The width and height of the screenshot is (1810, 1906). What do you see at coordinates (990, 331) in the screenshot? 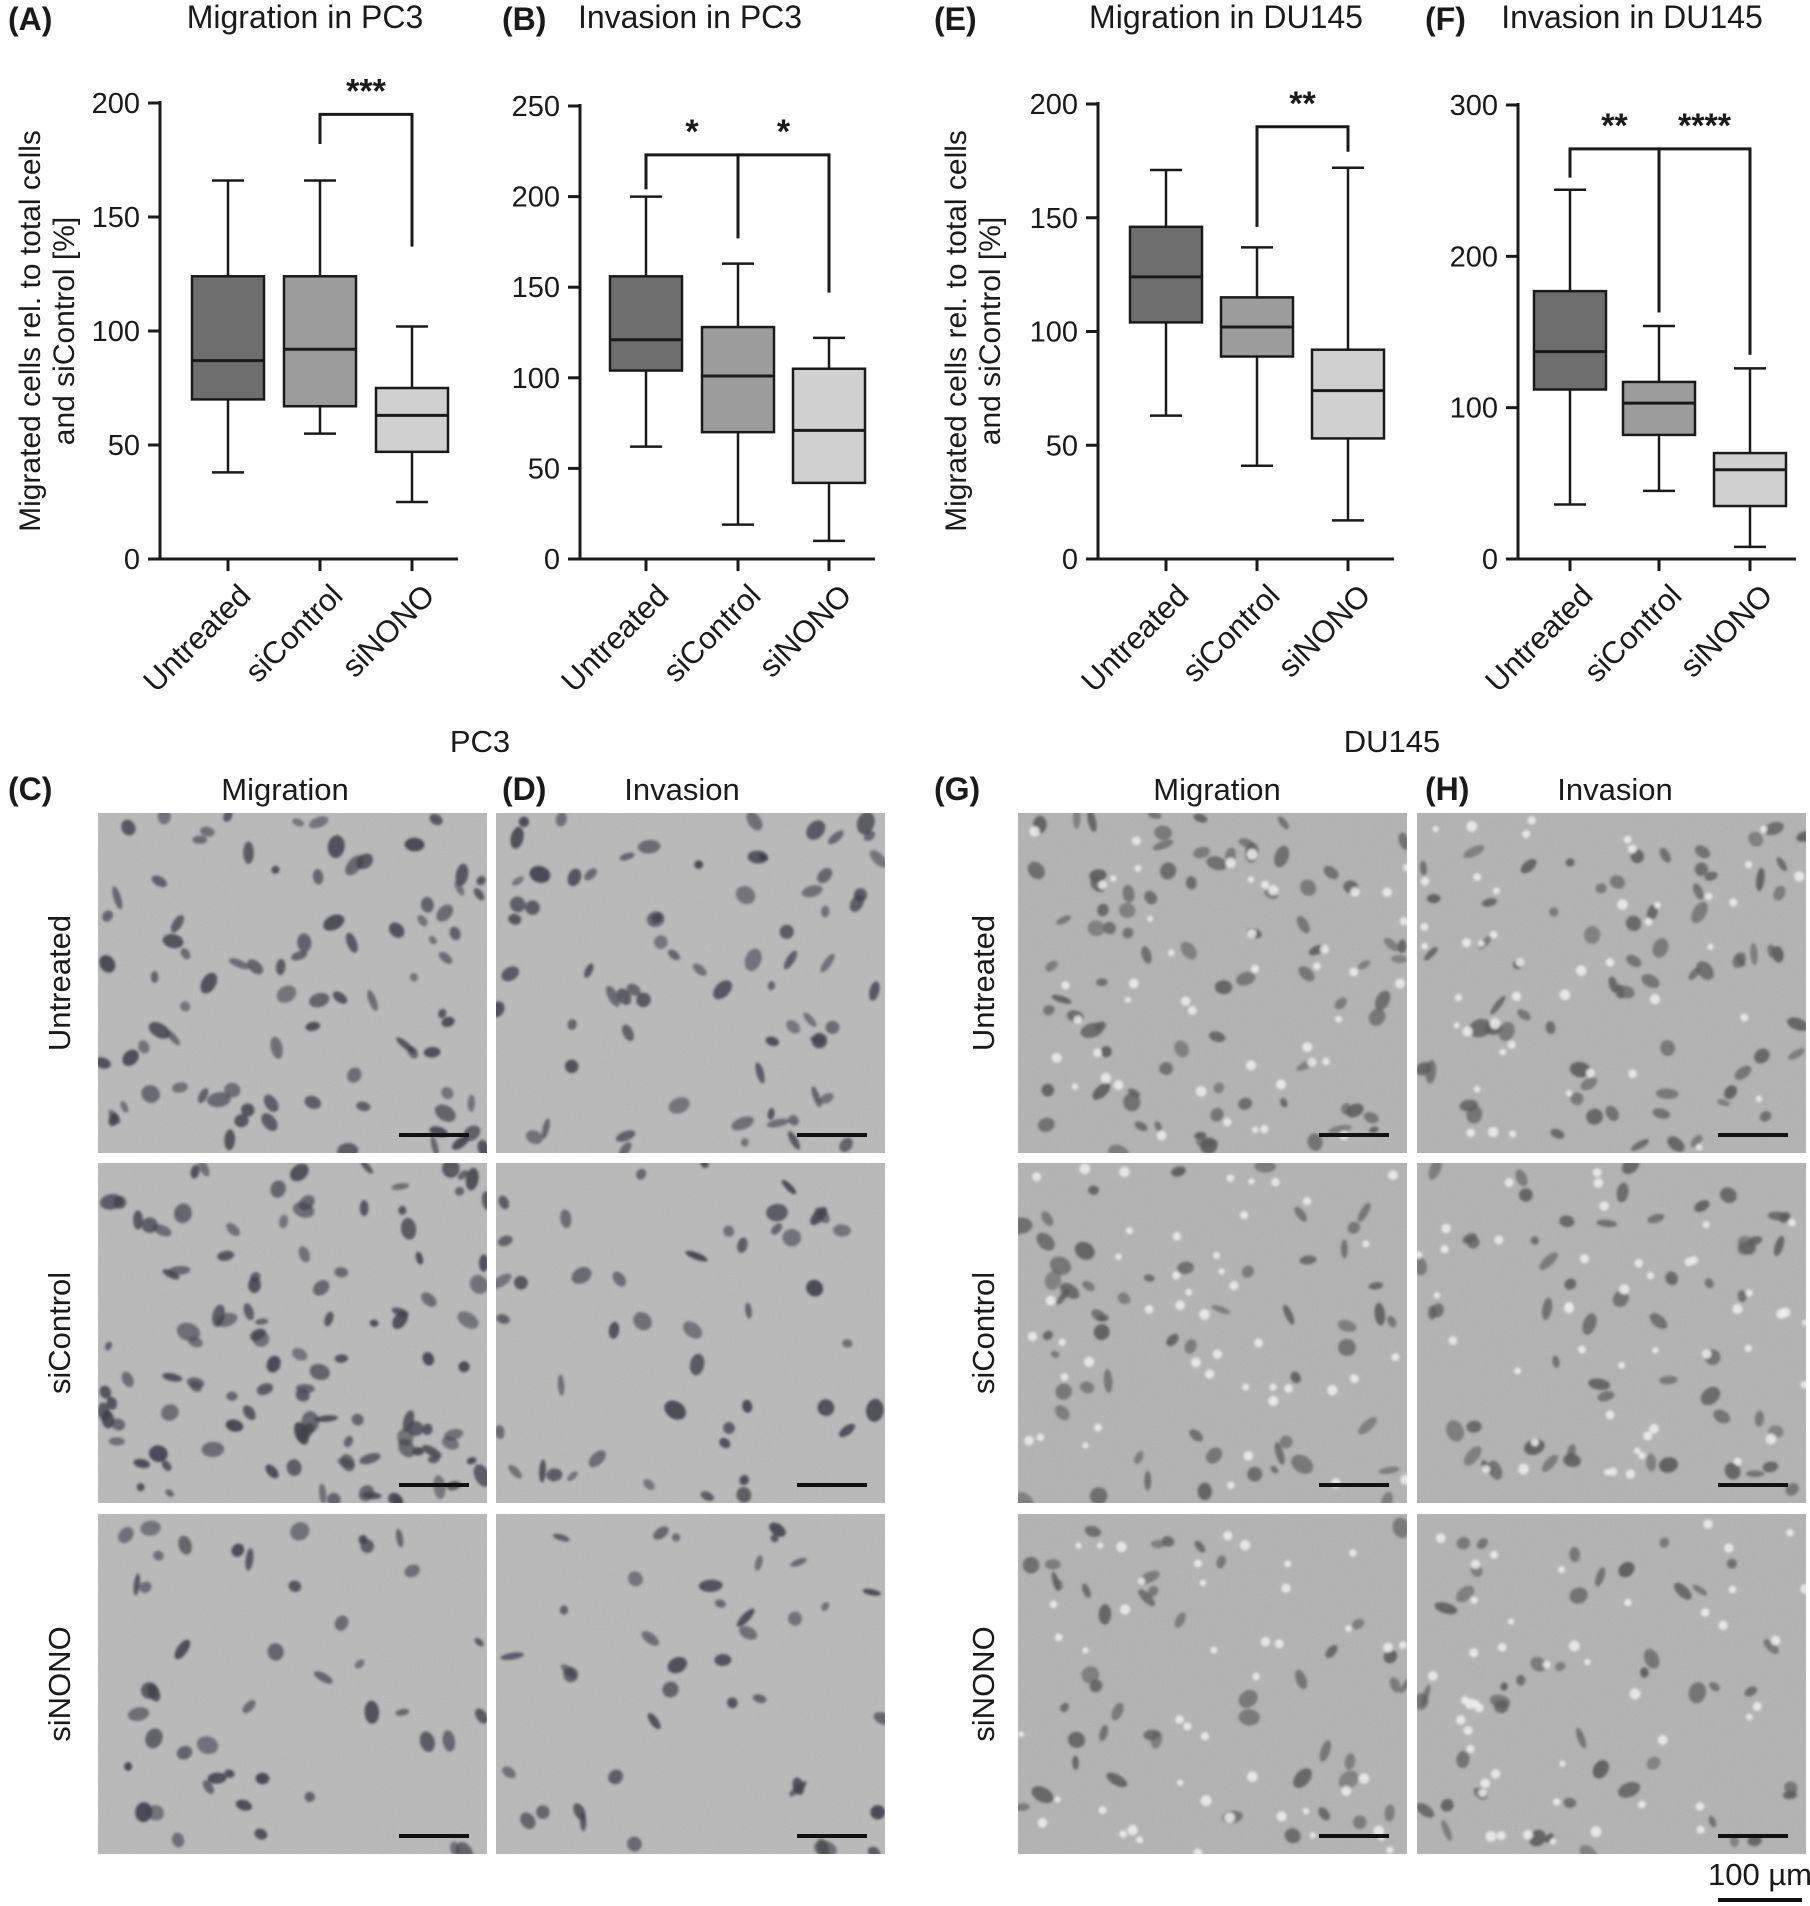
I see `y-axis-label-line2: and siControl [%]` at bounding box center [990, 331].